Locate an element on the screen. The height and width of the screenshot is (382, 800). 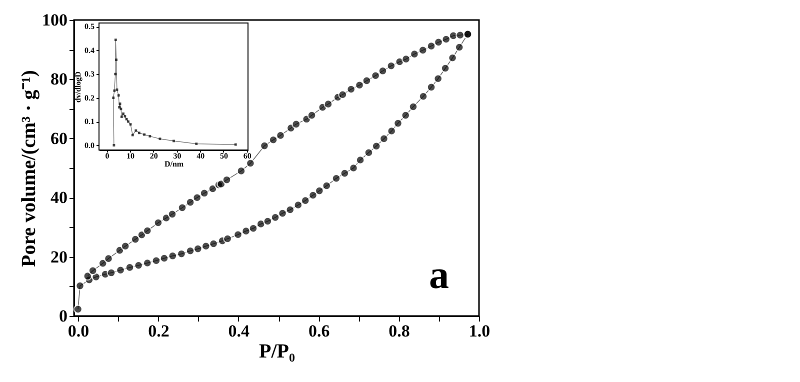
x-axis-title: D/nm is located at coordinates (174, 164).